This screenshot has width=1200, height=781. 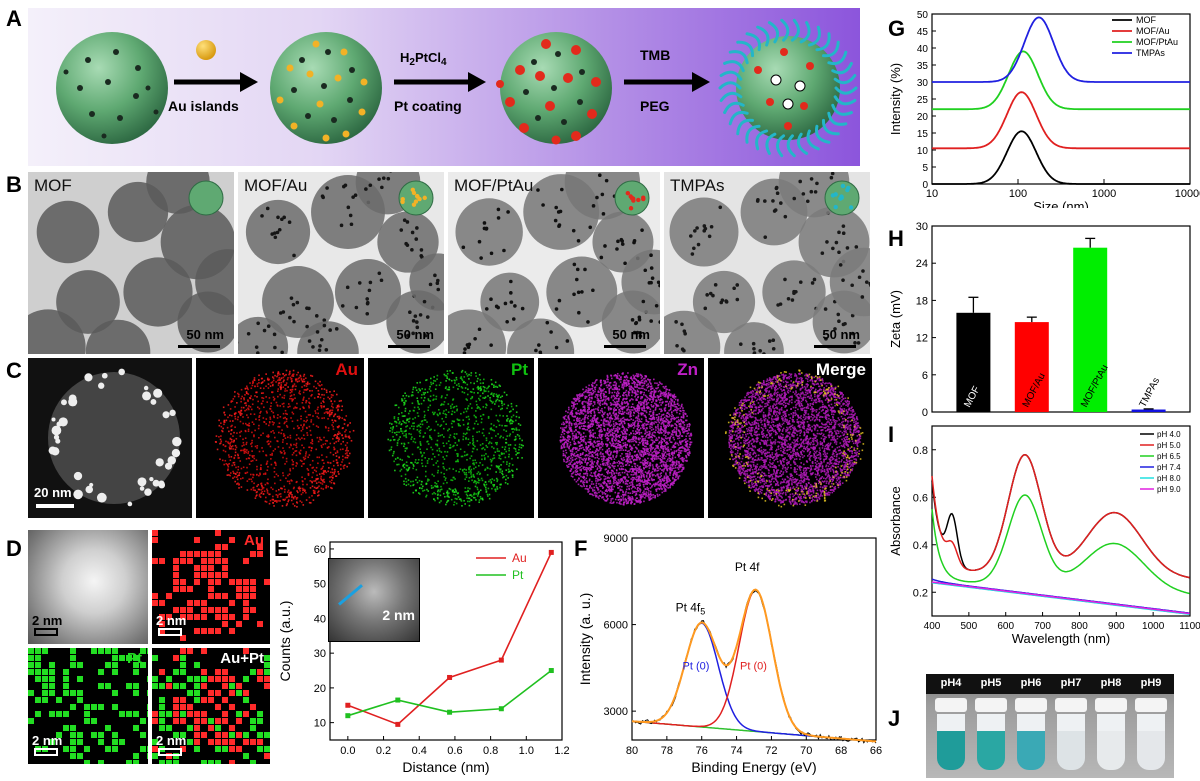 I want to click on nanoparticle, so click(x=640, y=282).